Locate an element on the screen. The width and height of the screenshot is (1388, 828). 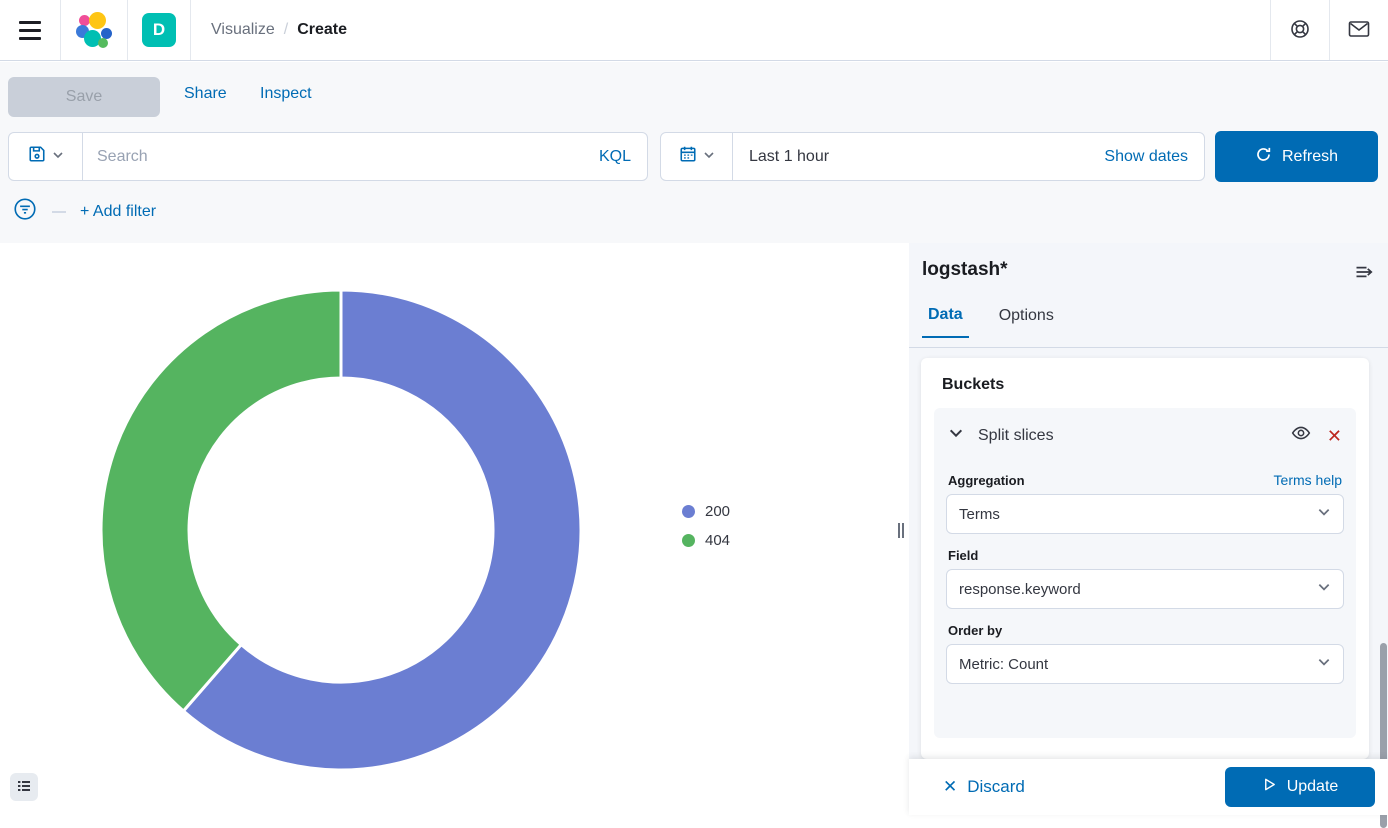
menu-hamburger-icon is located at coordinates (30, 30).